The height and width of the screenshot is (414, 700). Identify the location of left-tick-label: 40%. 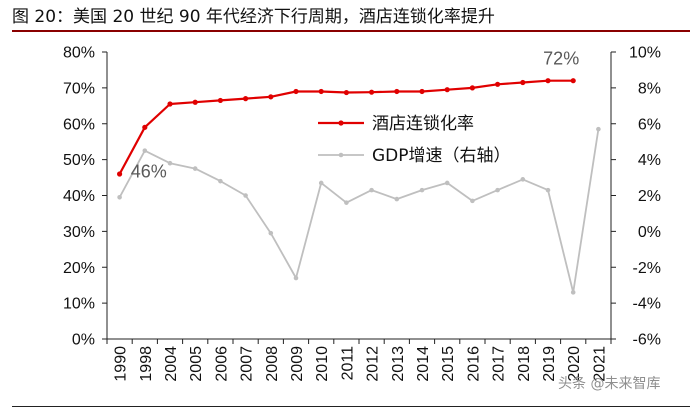
(79, 196).